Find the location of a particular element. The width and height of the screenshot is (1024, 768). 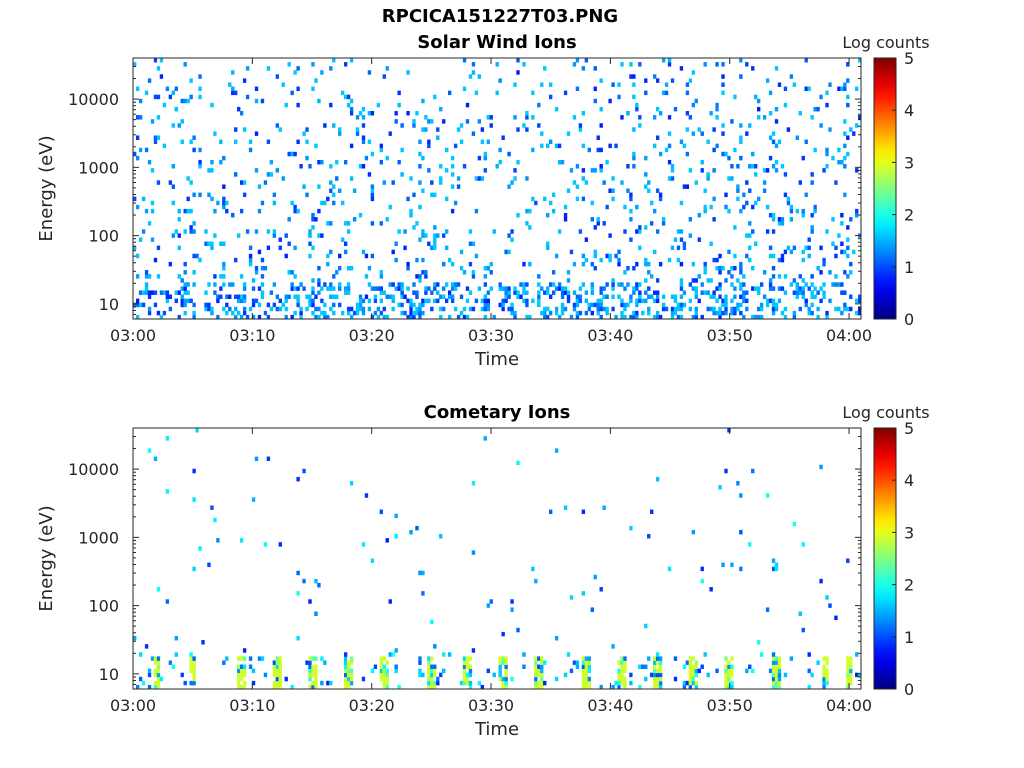

colorbar is located at coordinates (885, 558).